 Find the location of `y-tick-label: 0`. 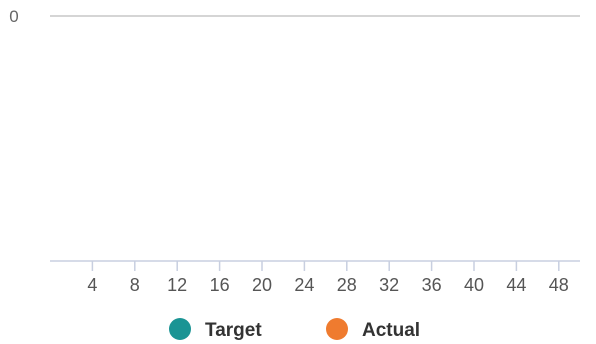

y-tick-label: 0 is located at coordinates (13, 16).